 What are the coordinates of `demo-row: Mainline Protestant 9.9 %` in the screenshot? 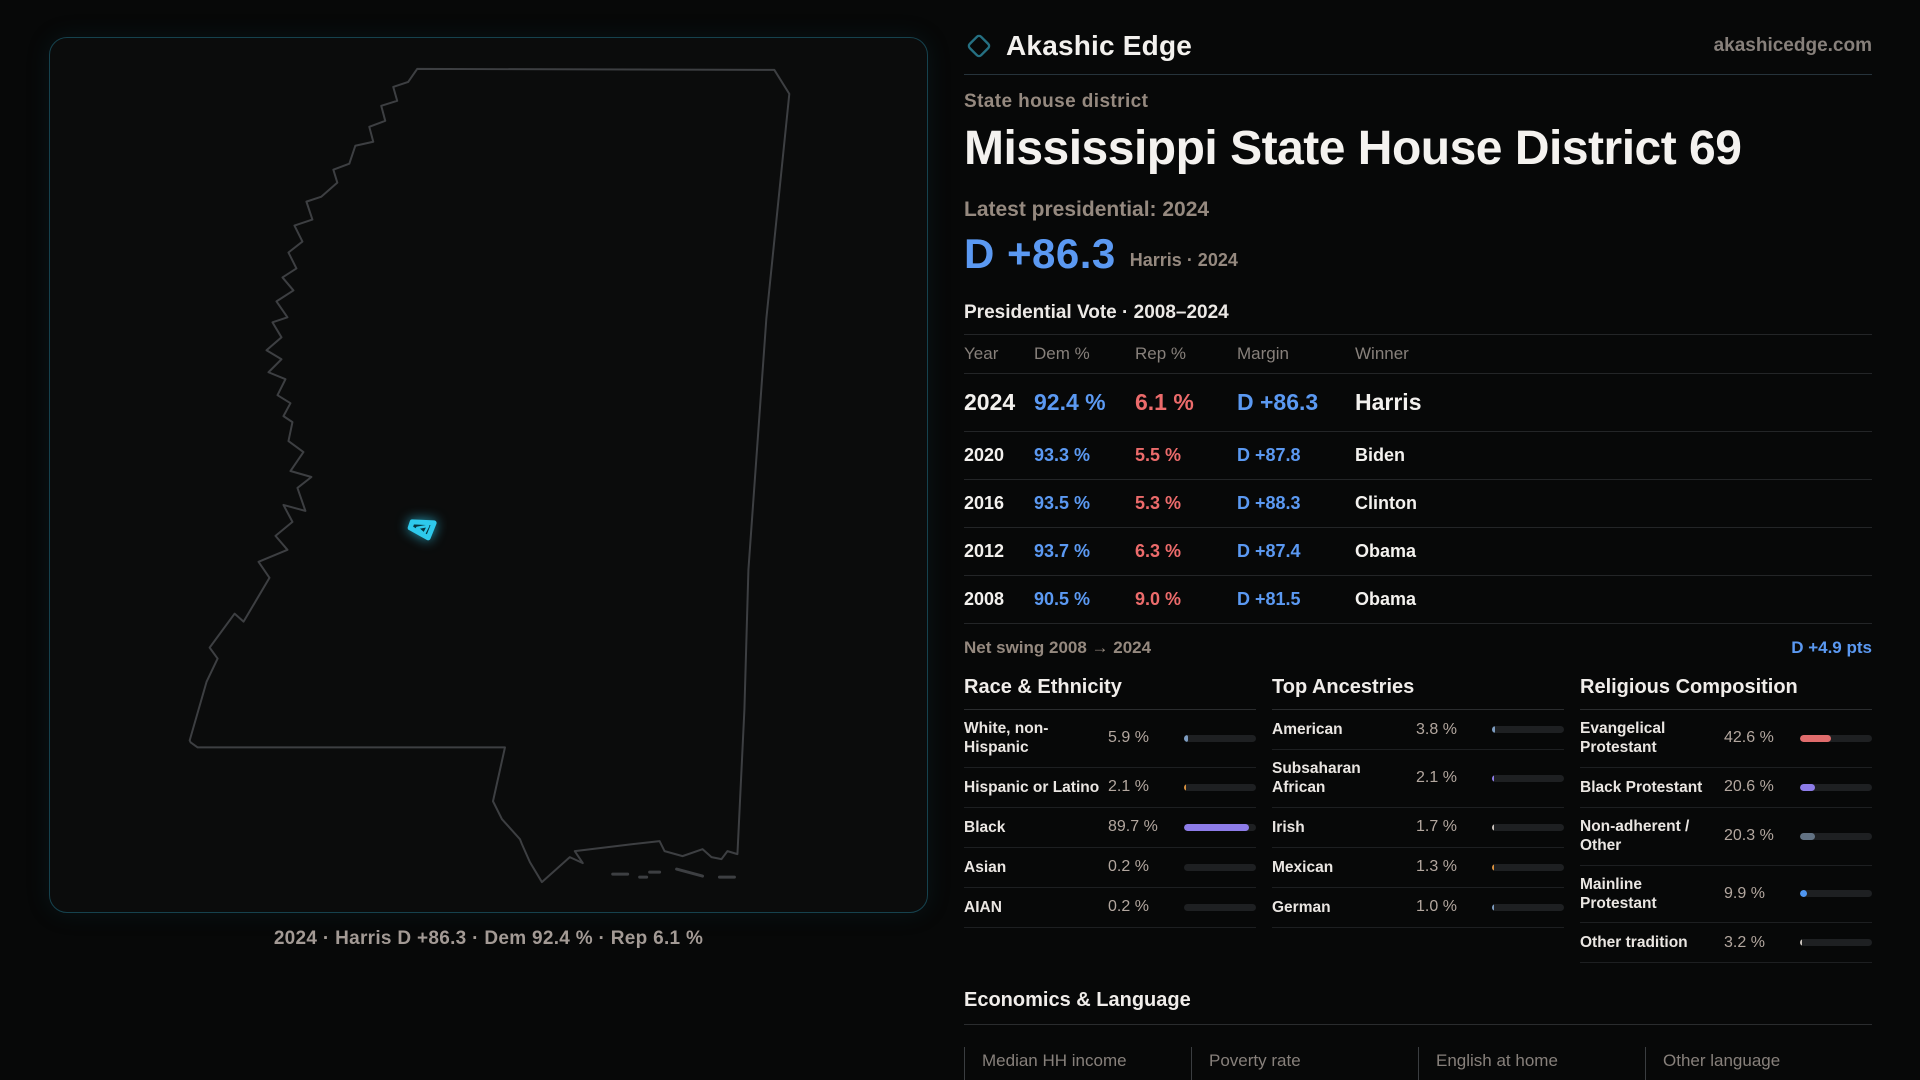 It's located at (1726, 895).